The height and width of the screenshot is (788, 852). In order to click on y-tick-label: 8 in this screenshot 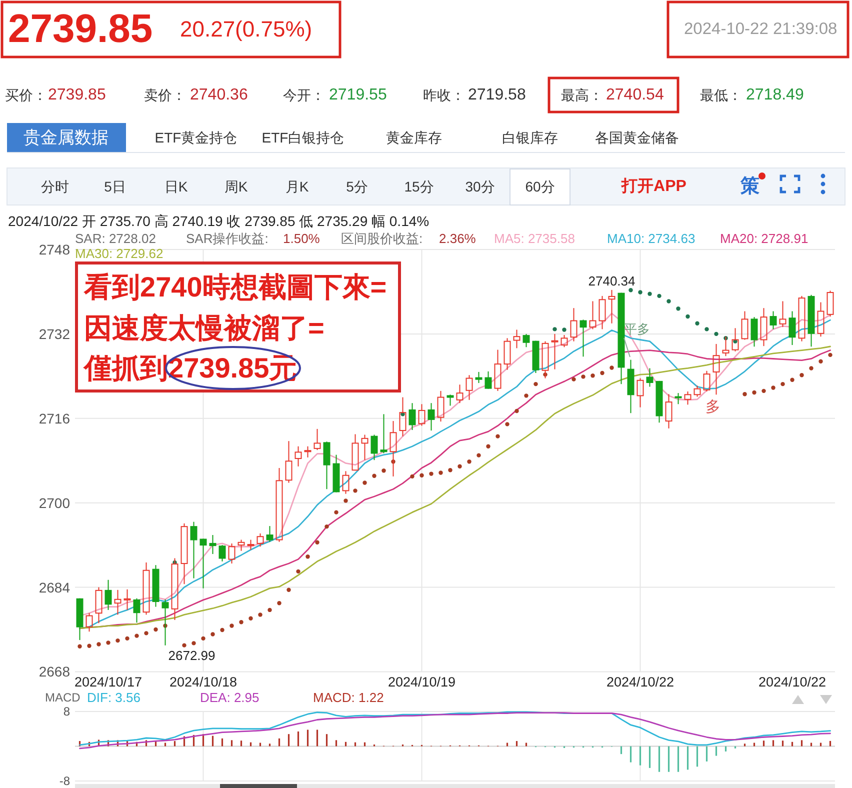, I will do `click(66, 711)`.